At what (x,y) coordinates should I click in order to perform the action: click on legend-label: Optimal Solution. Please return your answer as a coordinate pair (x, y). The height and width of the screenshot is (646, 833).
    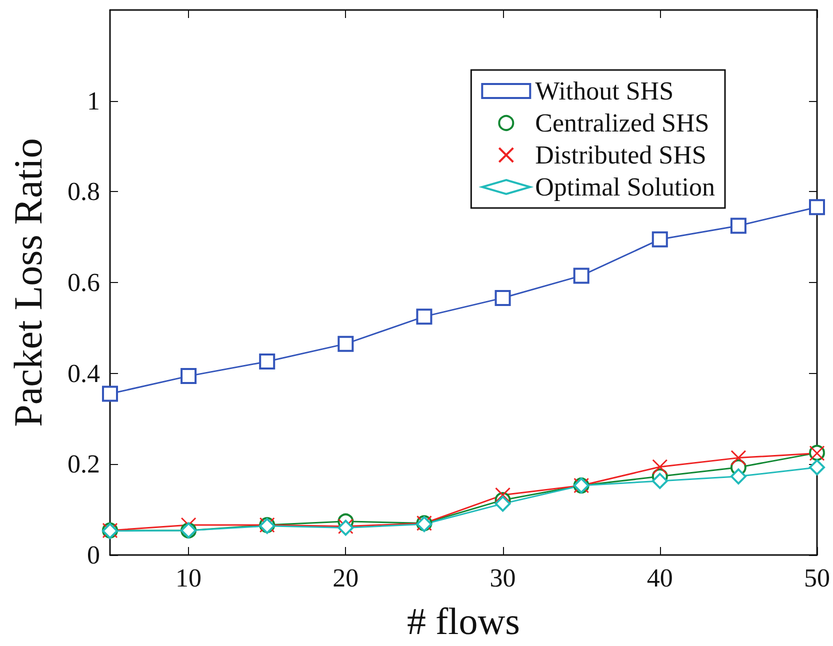
    Looking at the image, I should click on (625, 187).